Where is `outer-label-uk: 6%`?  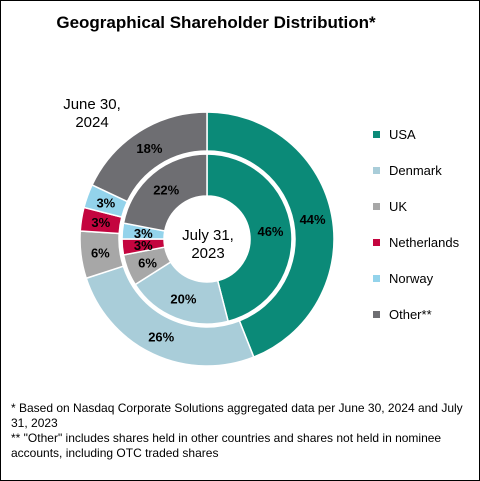
outer-label-uk: 6% is located at coordinates (100, 252).